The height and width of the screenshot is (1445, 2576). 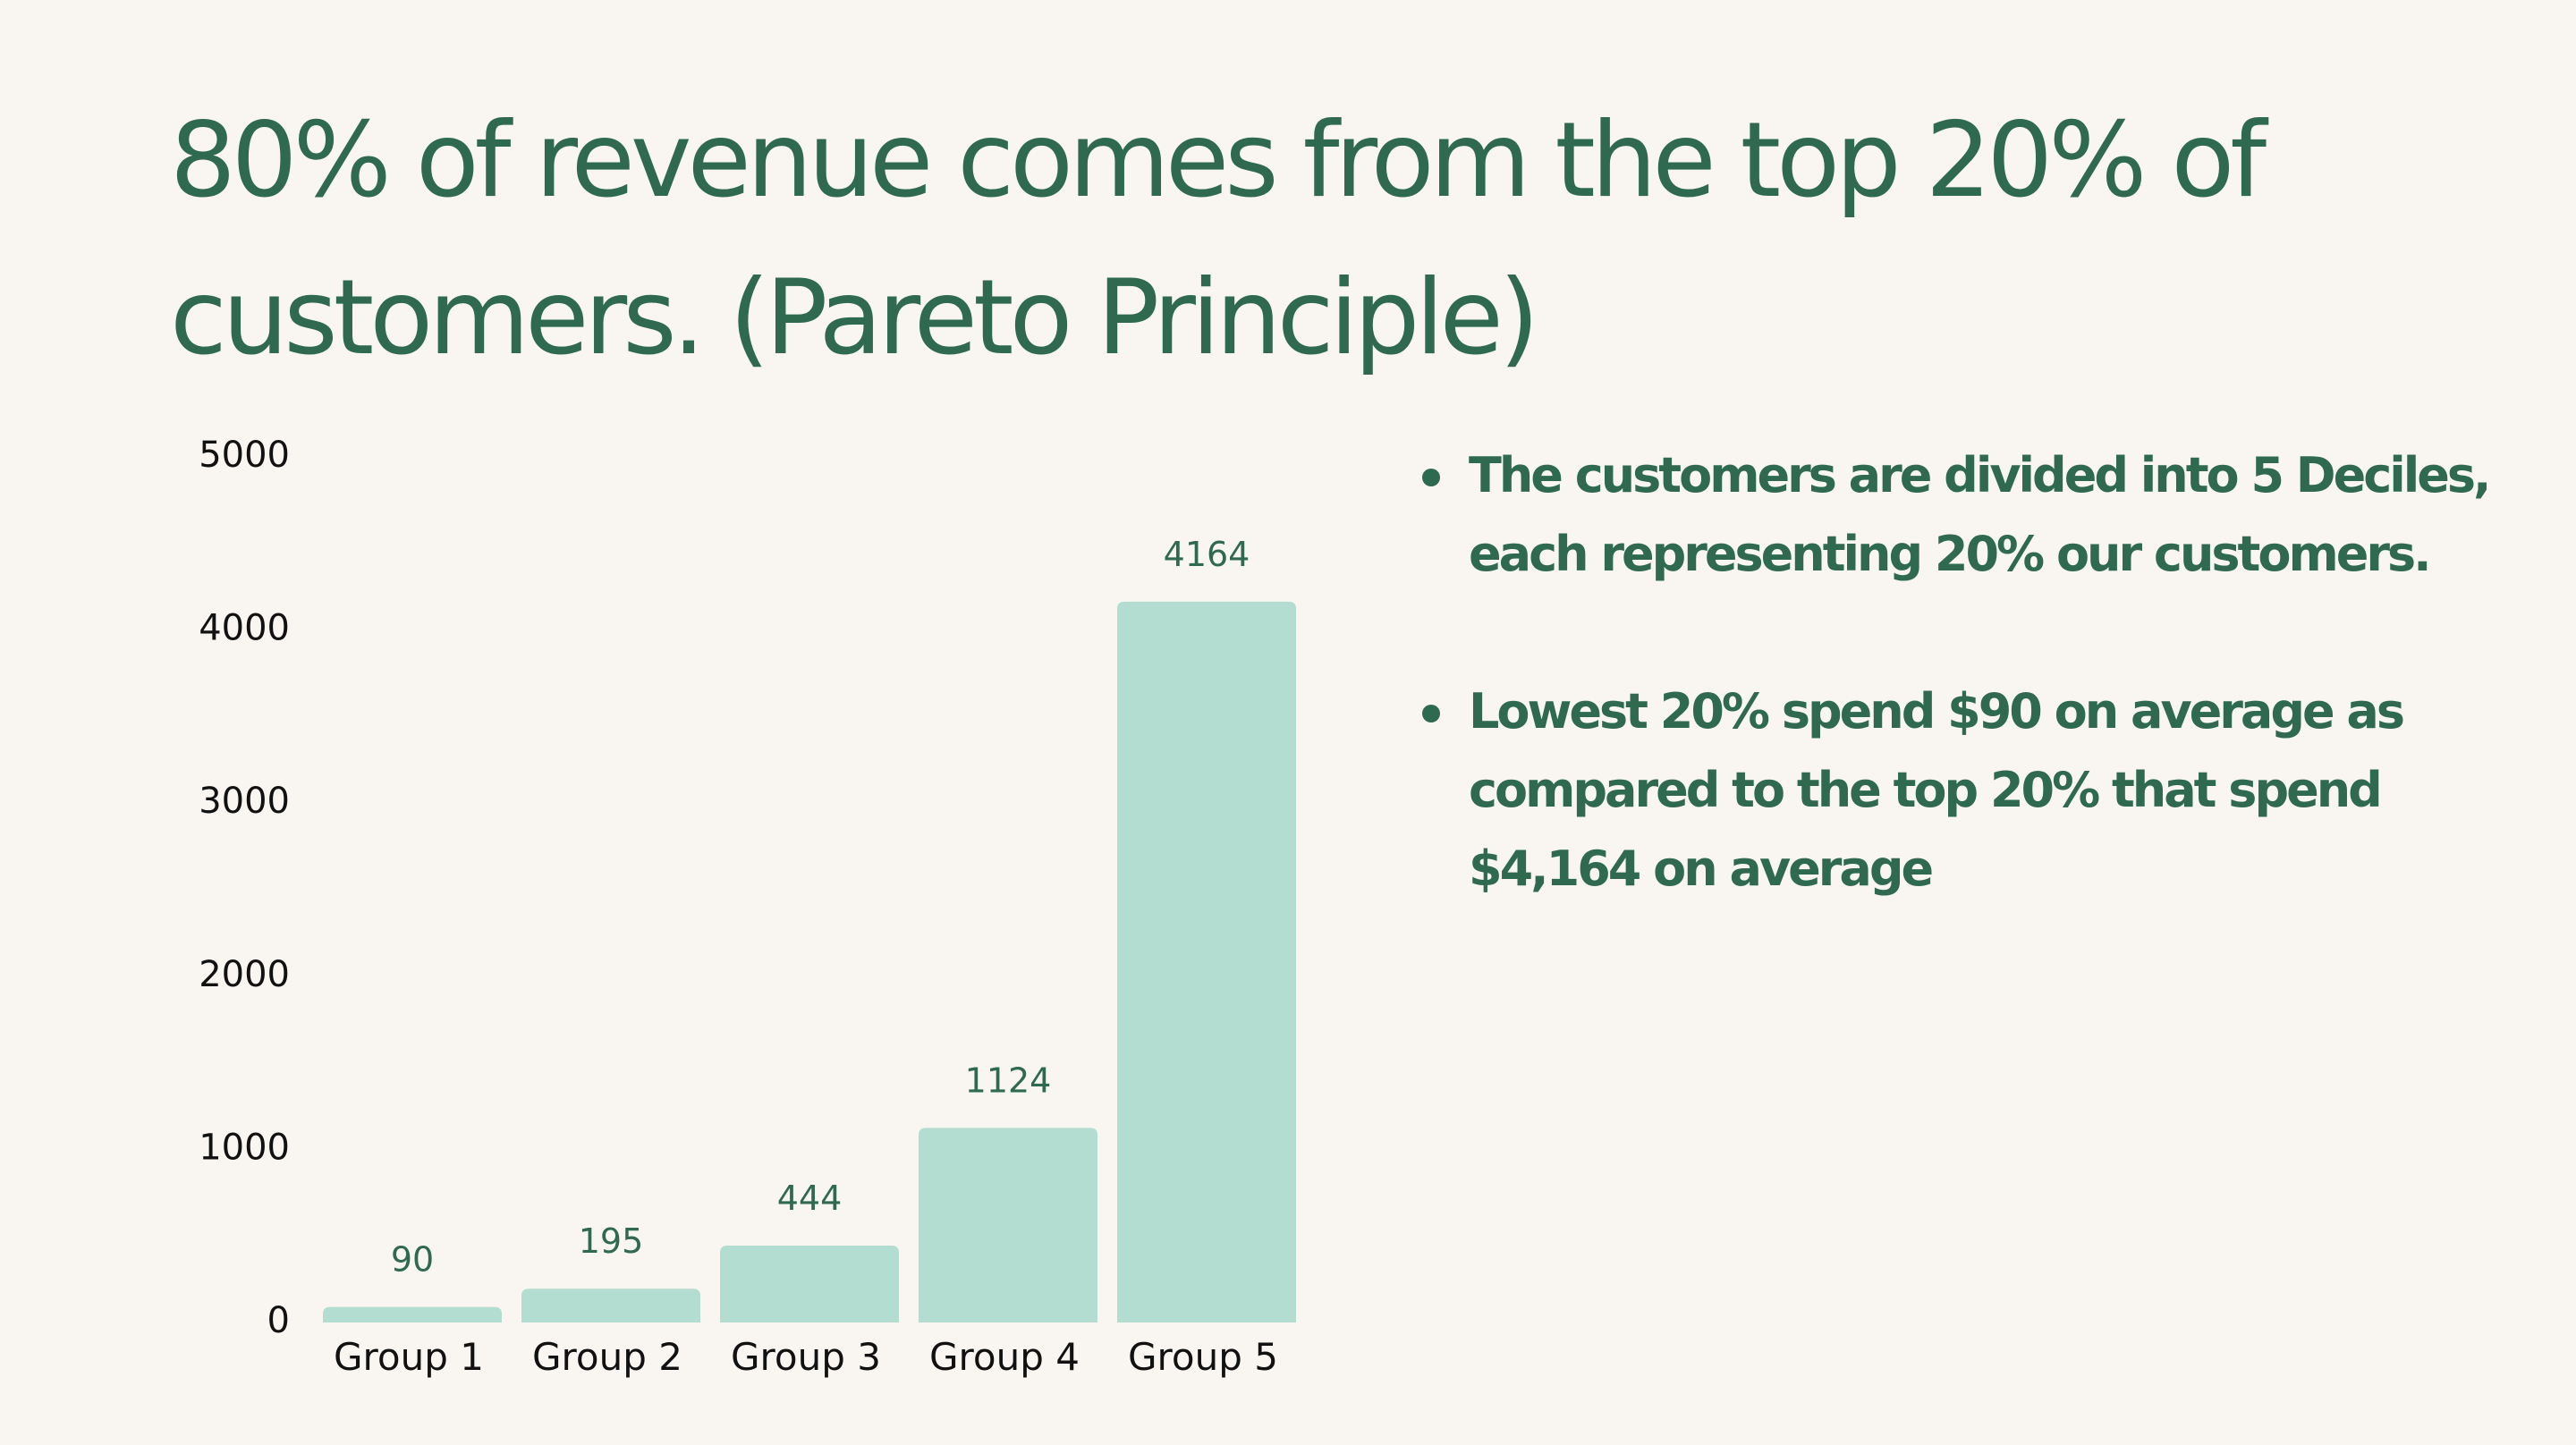 I want to click on data-label: 1124, so click(x=1008, y=1080).